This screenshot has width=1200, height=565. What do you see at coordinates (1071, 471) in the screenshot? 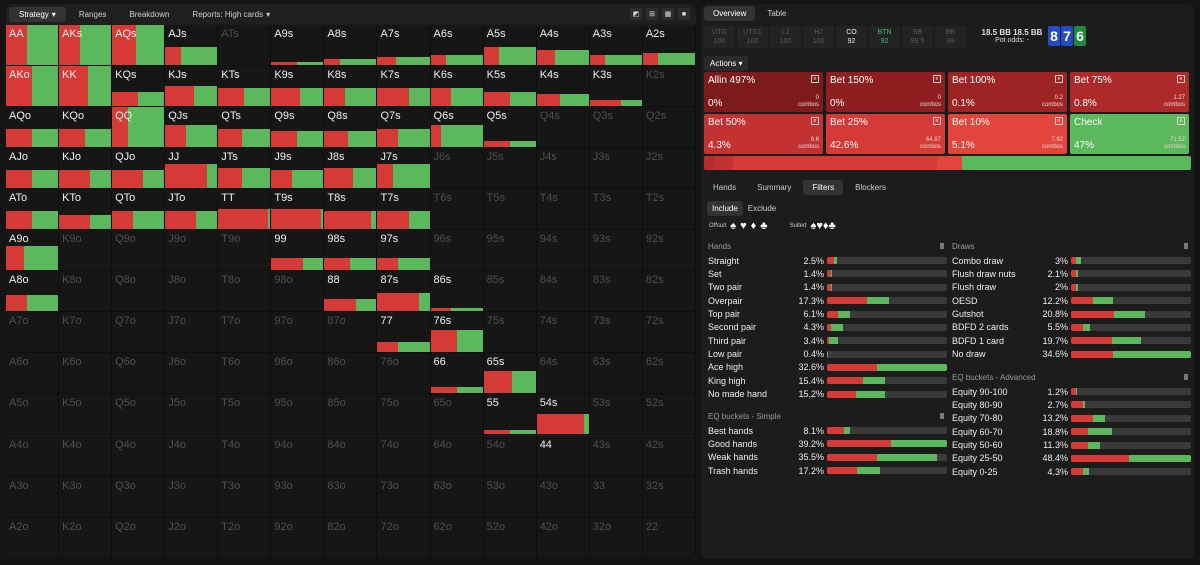
I see `filter-row: Equity 0-25 4.3%` at bounding box center [1071, 471].